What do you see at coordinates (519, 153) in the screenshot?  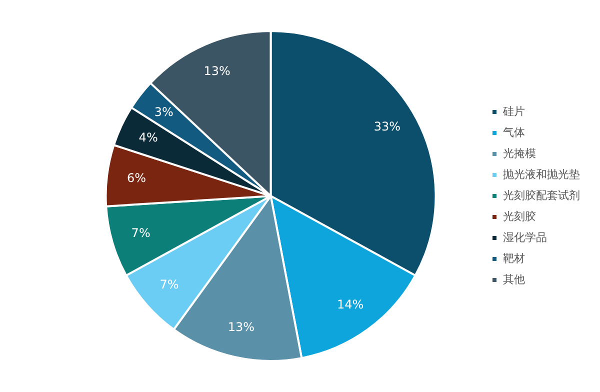 I see `legend-label: 光掩模` at bounding box center [519, 153].